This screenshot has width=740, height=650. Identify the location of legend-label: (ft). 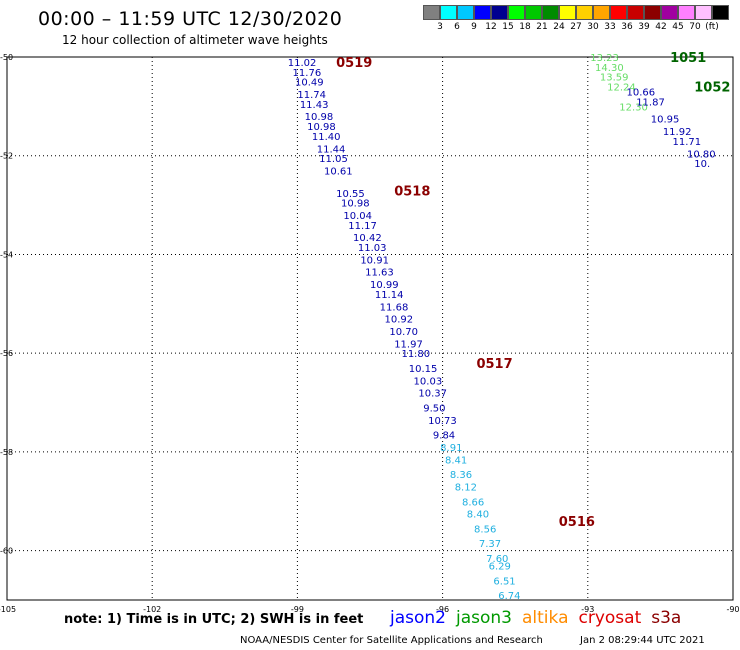
(712, 27).